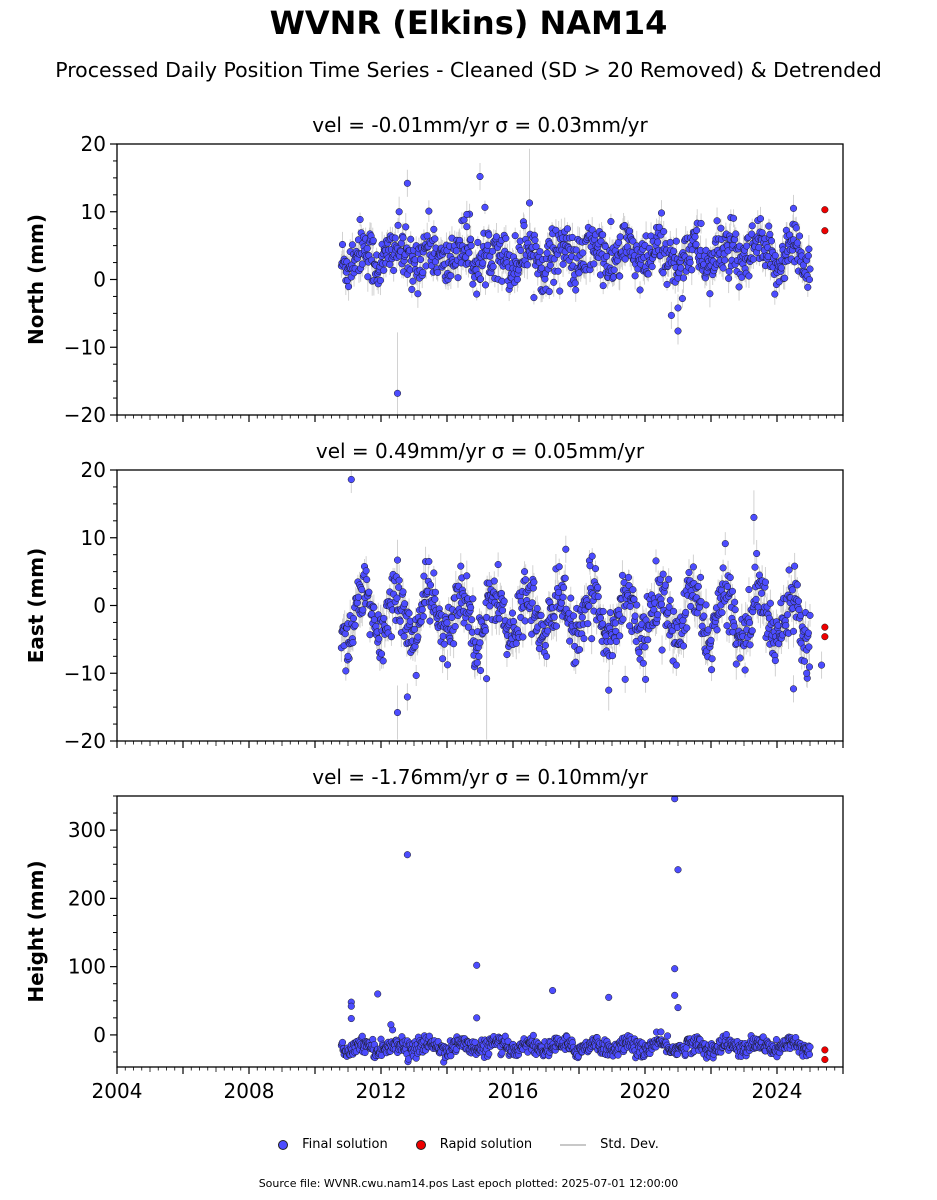 This screenshot has width=937, height=1200. I want to click on ytick-label: 0, so click(99, 280).